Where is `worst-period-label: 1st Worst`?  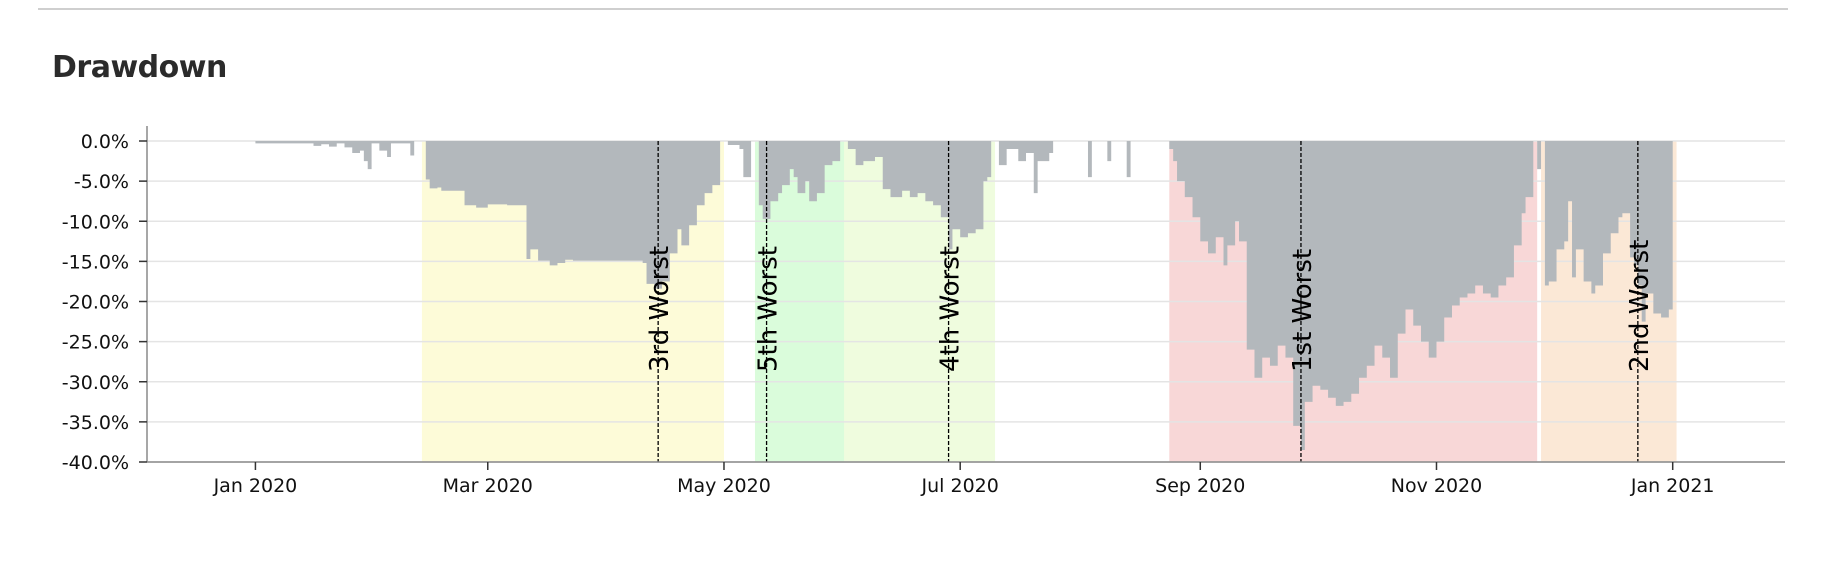
worst-period-label: 1st Worst is located at coordinates (1303, 310).